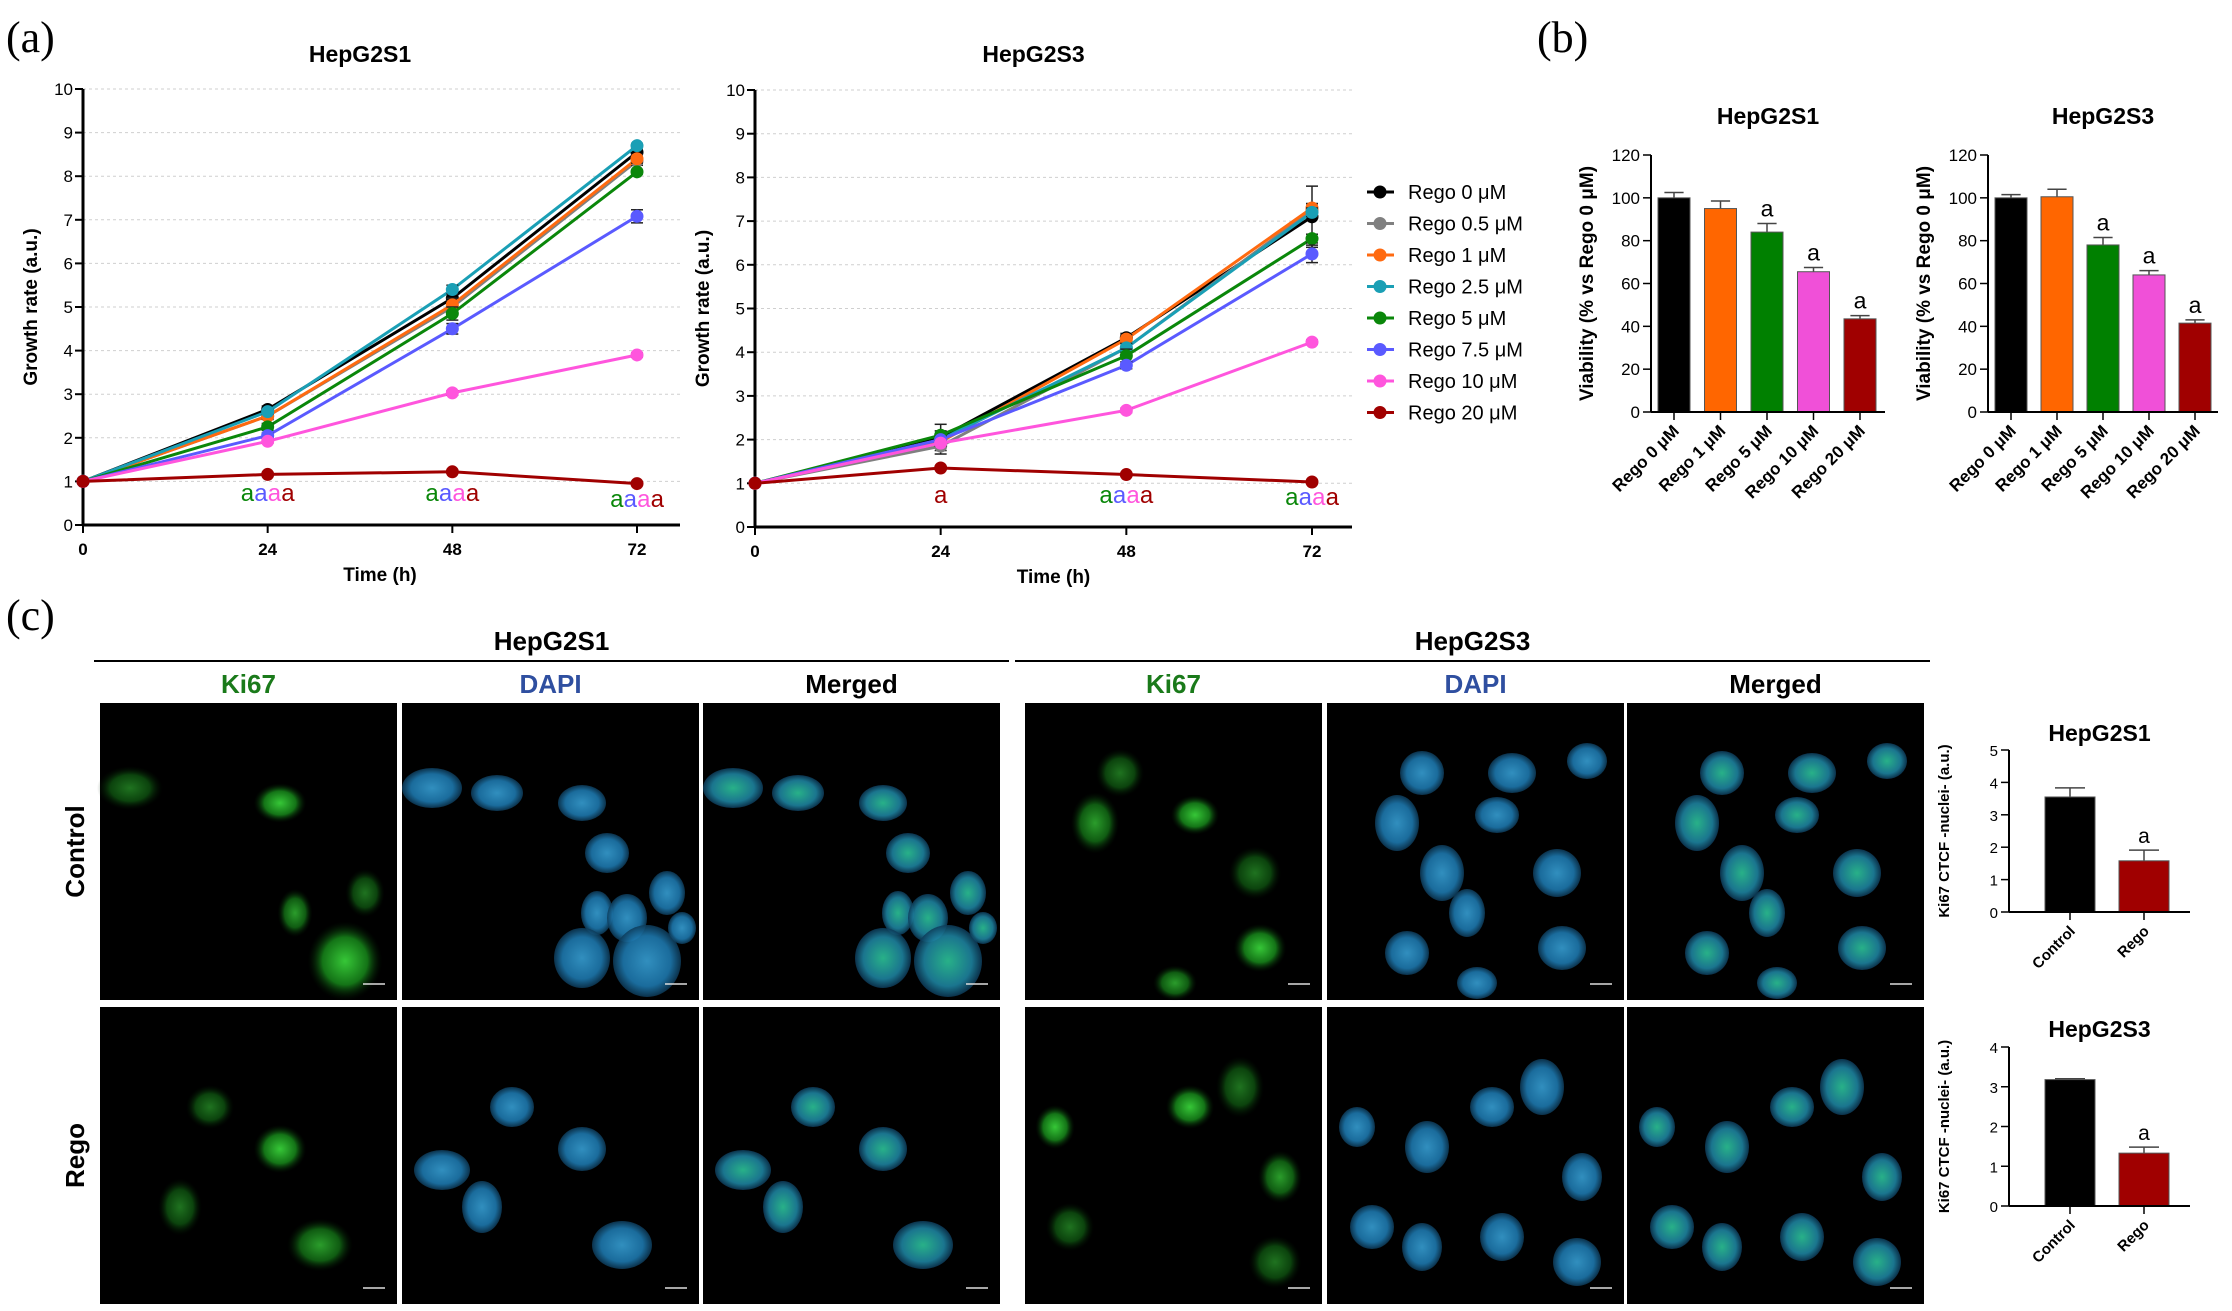 This screenshot has width=2232, height=1311. What do you see at coordinates (1465, 288) in the screenshot?
I see `legend-label: Rego 2.5 μM` at bounding box center [1465, 288].